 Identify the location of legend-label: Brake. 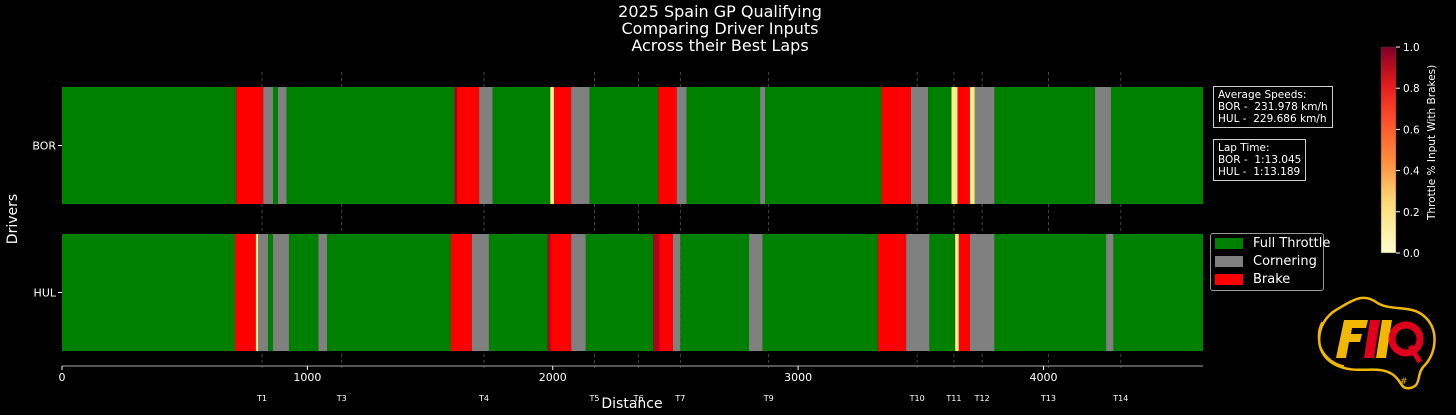
(1272, 279).